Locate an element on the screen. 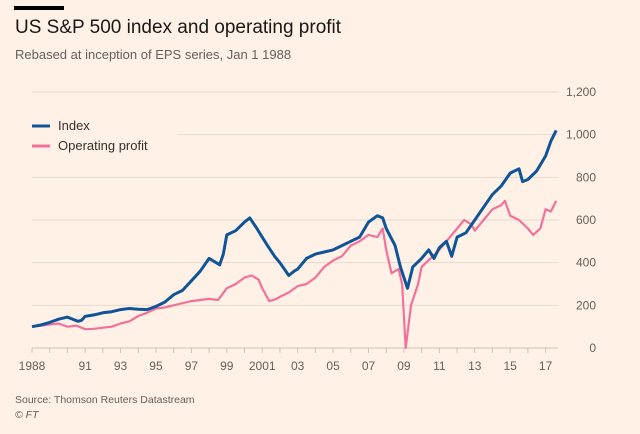 The width and height of the screenshot is (640, 434). copyright-note: © FT is located at coordinates (27, 415).